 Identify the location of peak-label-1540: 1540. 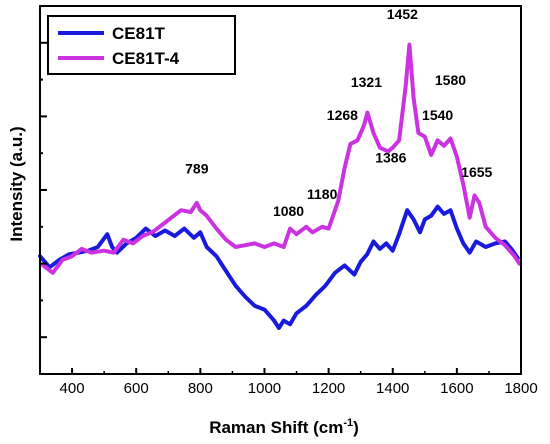
(437, 115).